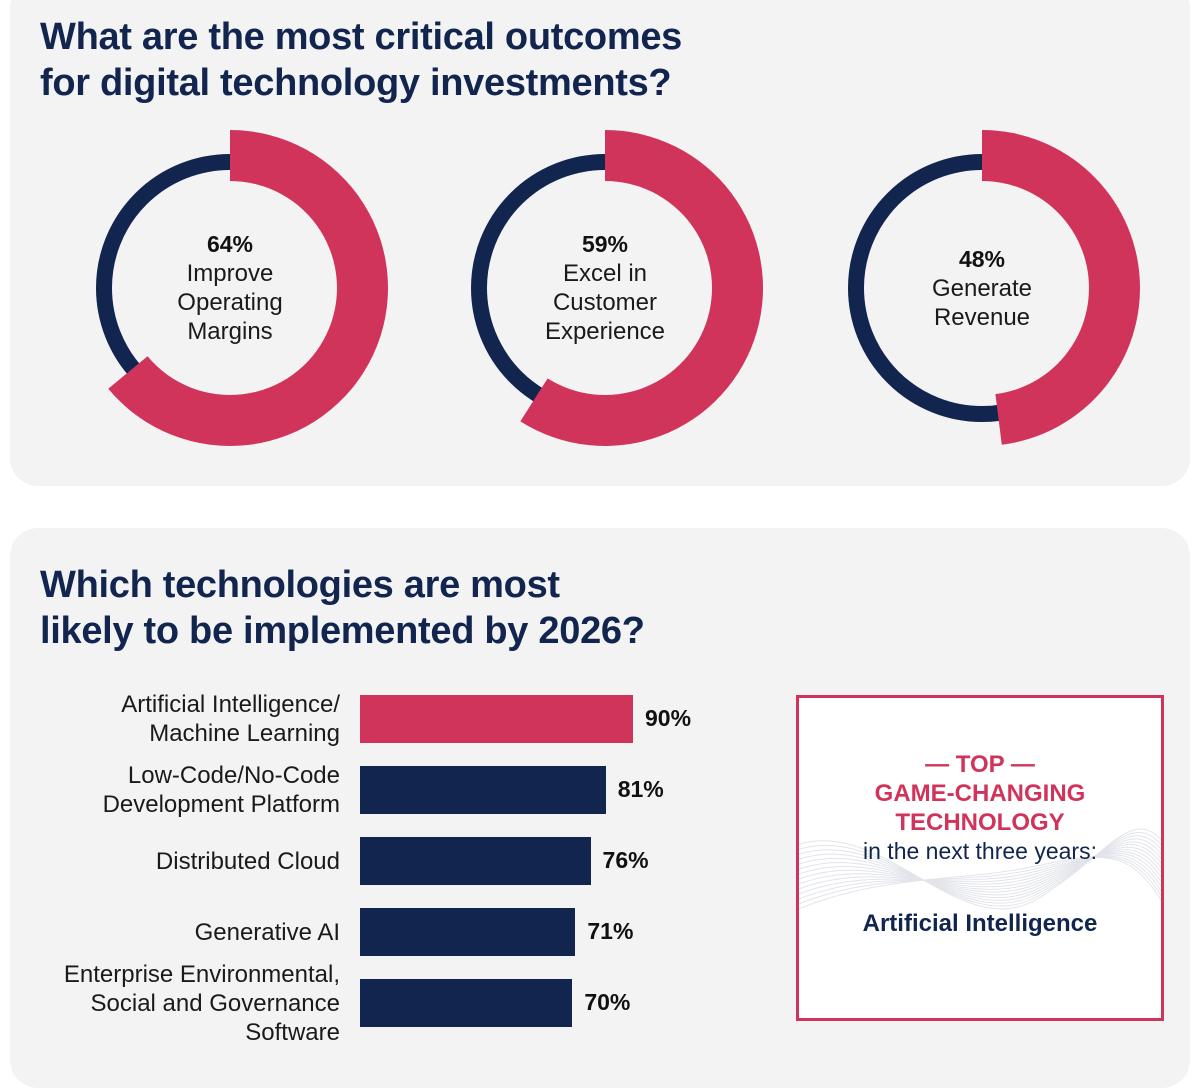 Image resolution: width=1200 pixels, height=1088 pixels. What do you see at coordinates (221, 790) in the screenshot?
I see `bar-category-label: Low-Code/No-Code Development Platform` at bounding box center [221, 790].